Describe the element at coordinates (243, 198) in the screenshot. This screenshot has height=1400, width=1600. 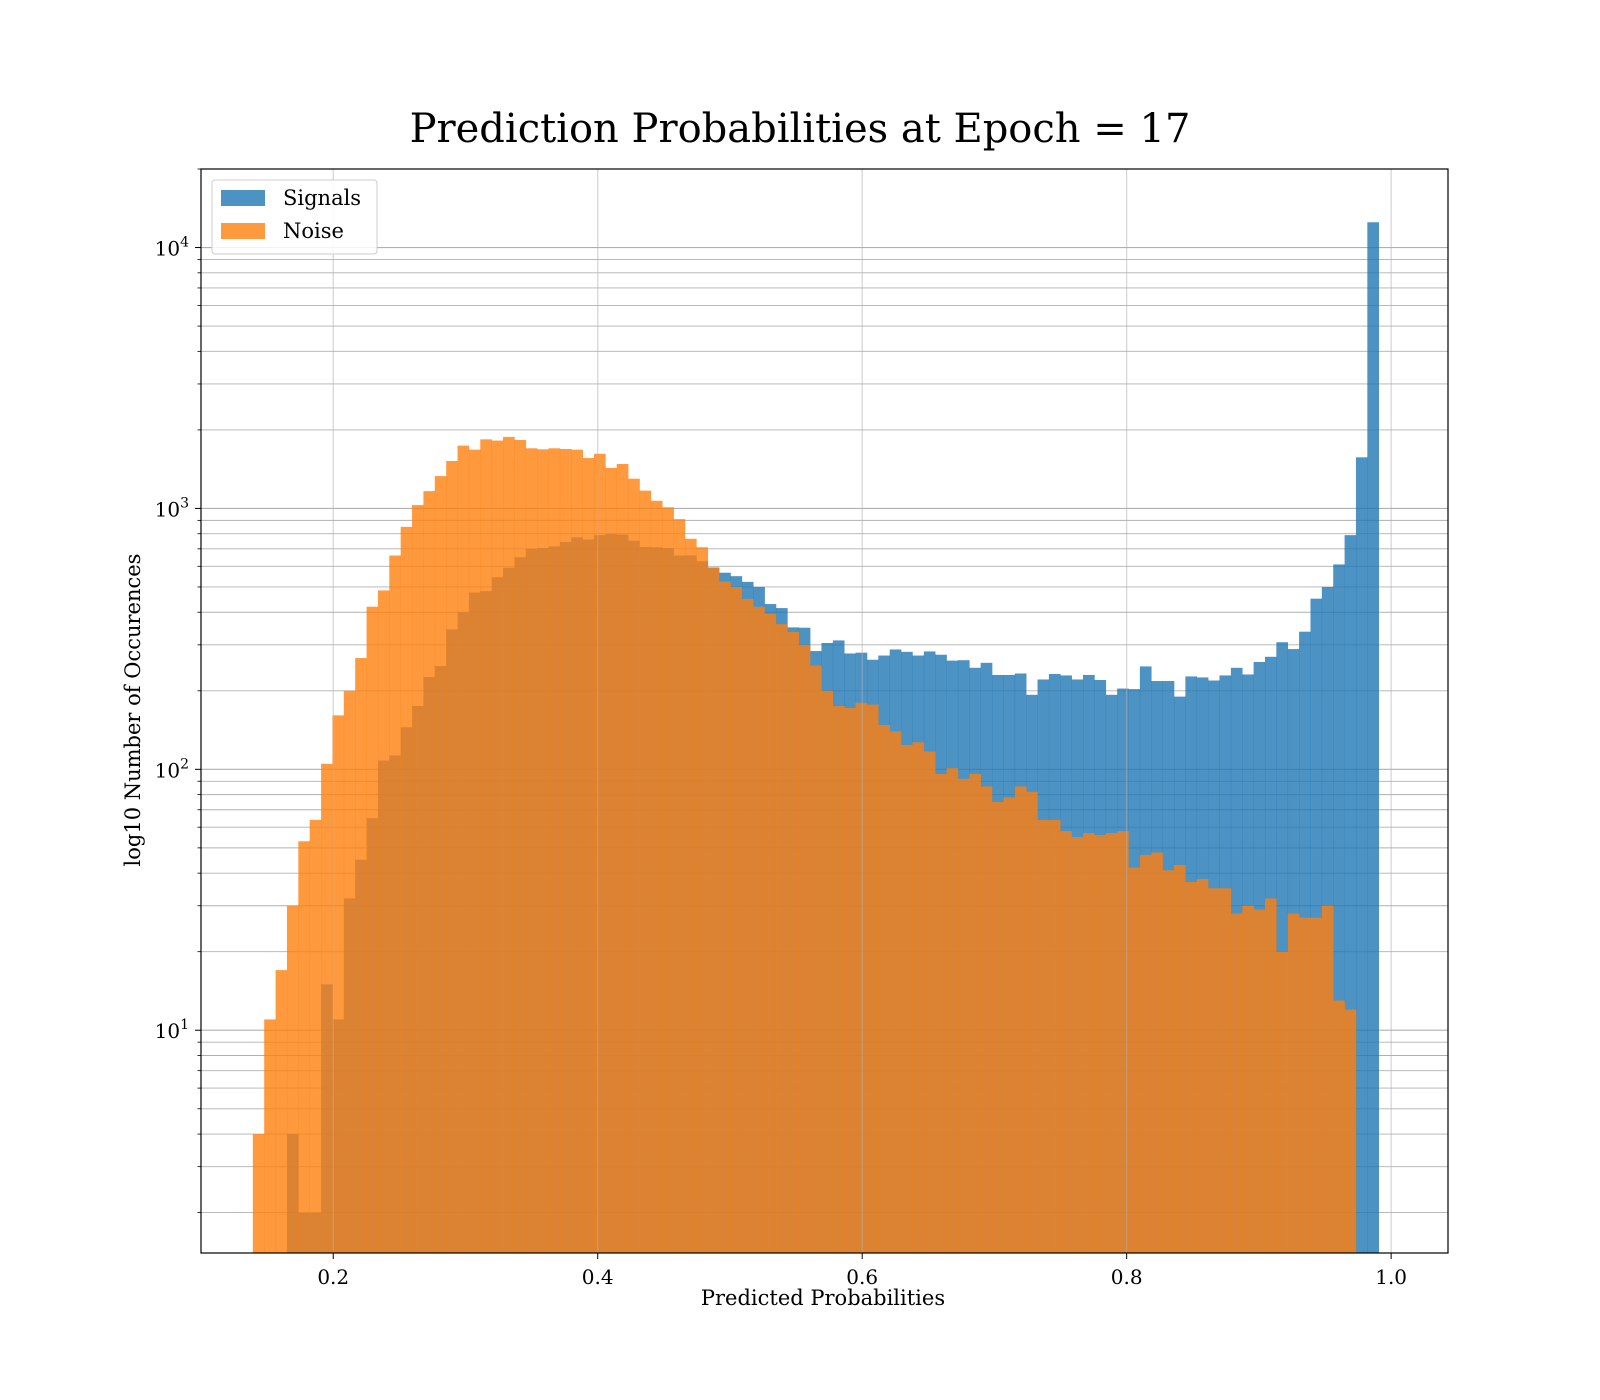
I see `legend-swatch-signals` at that location.